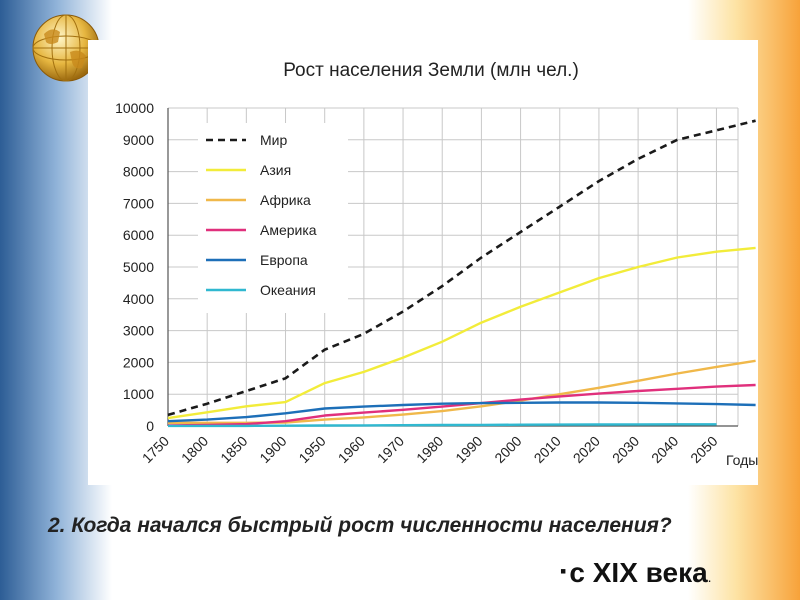 The width and height of the screenshot is (800, 600). Describe the element at coordinates (138, 235) in the screenshot. I see `y-tick-label: 6000` at that location.